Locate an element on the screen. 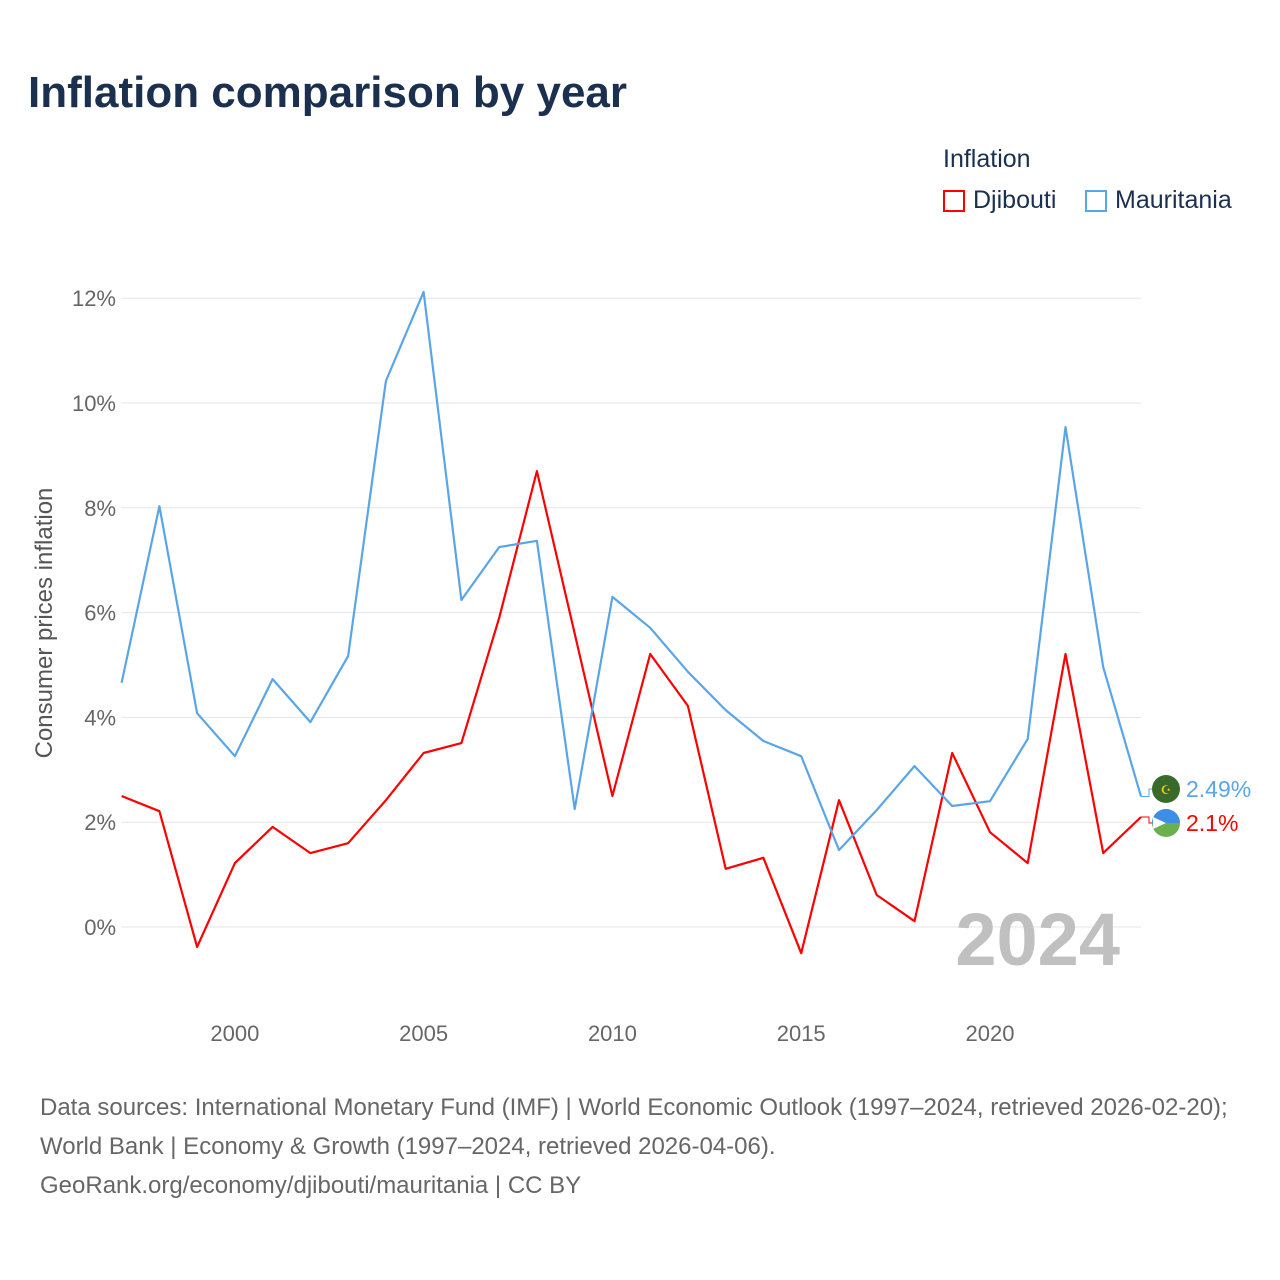 The image size is (1280, 1280). x-tick-label: 2005 is located at coordinates (423, 1033).